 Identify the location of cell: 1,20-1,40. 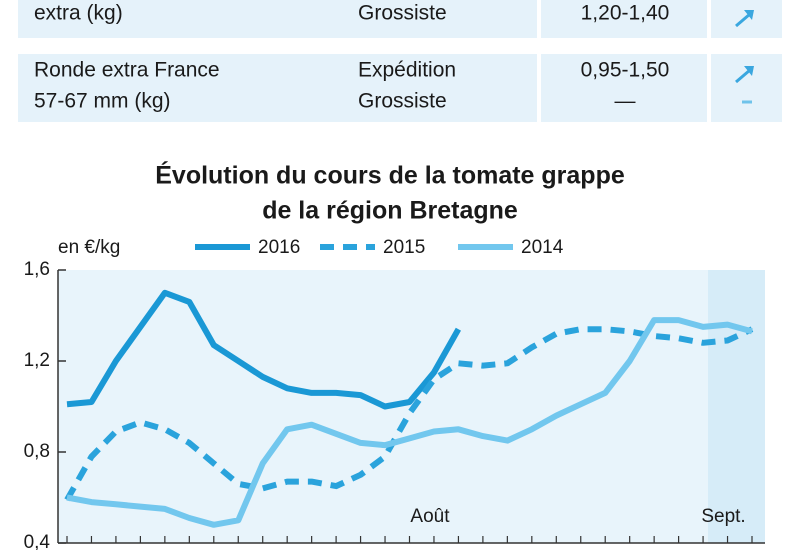
(625, 13).